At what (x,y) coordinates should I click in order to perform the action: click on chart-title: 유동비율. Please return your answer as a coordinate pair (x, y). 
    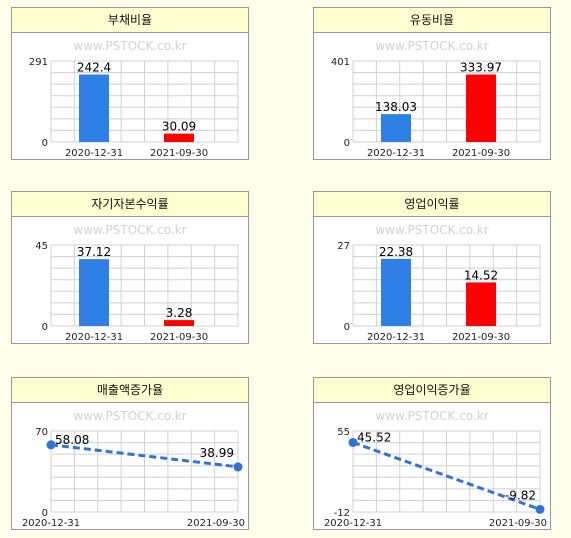
    Looking at the image, I should click on (432, 20).